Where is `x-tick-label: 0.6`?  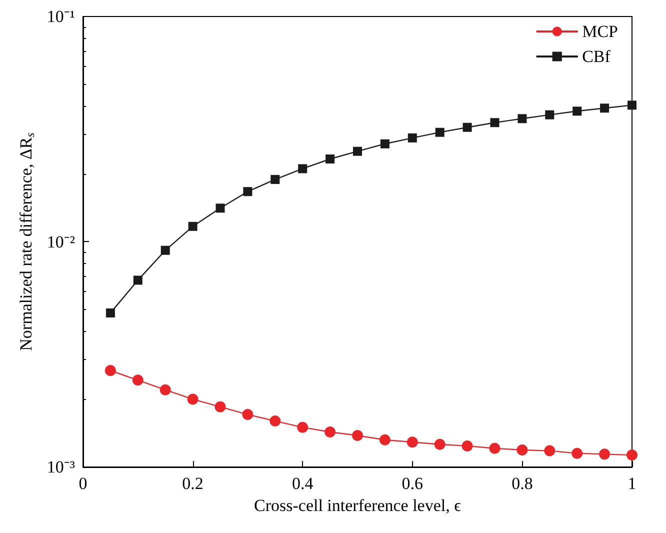 x-tick-label: 0.6 is located at coordinates (413, 483).